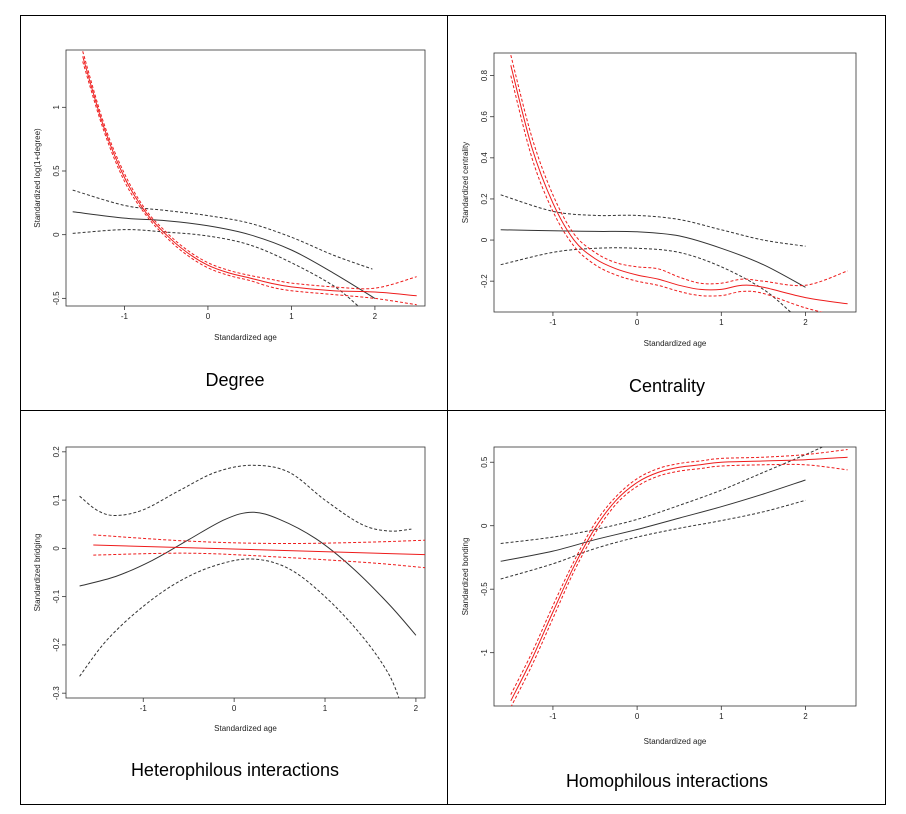 The height and width of the screenshot is (814, 906). Describe the element at coordinates (667, 386) in the screenshot. I see `panel-caption: Centrality` at that location.